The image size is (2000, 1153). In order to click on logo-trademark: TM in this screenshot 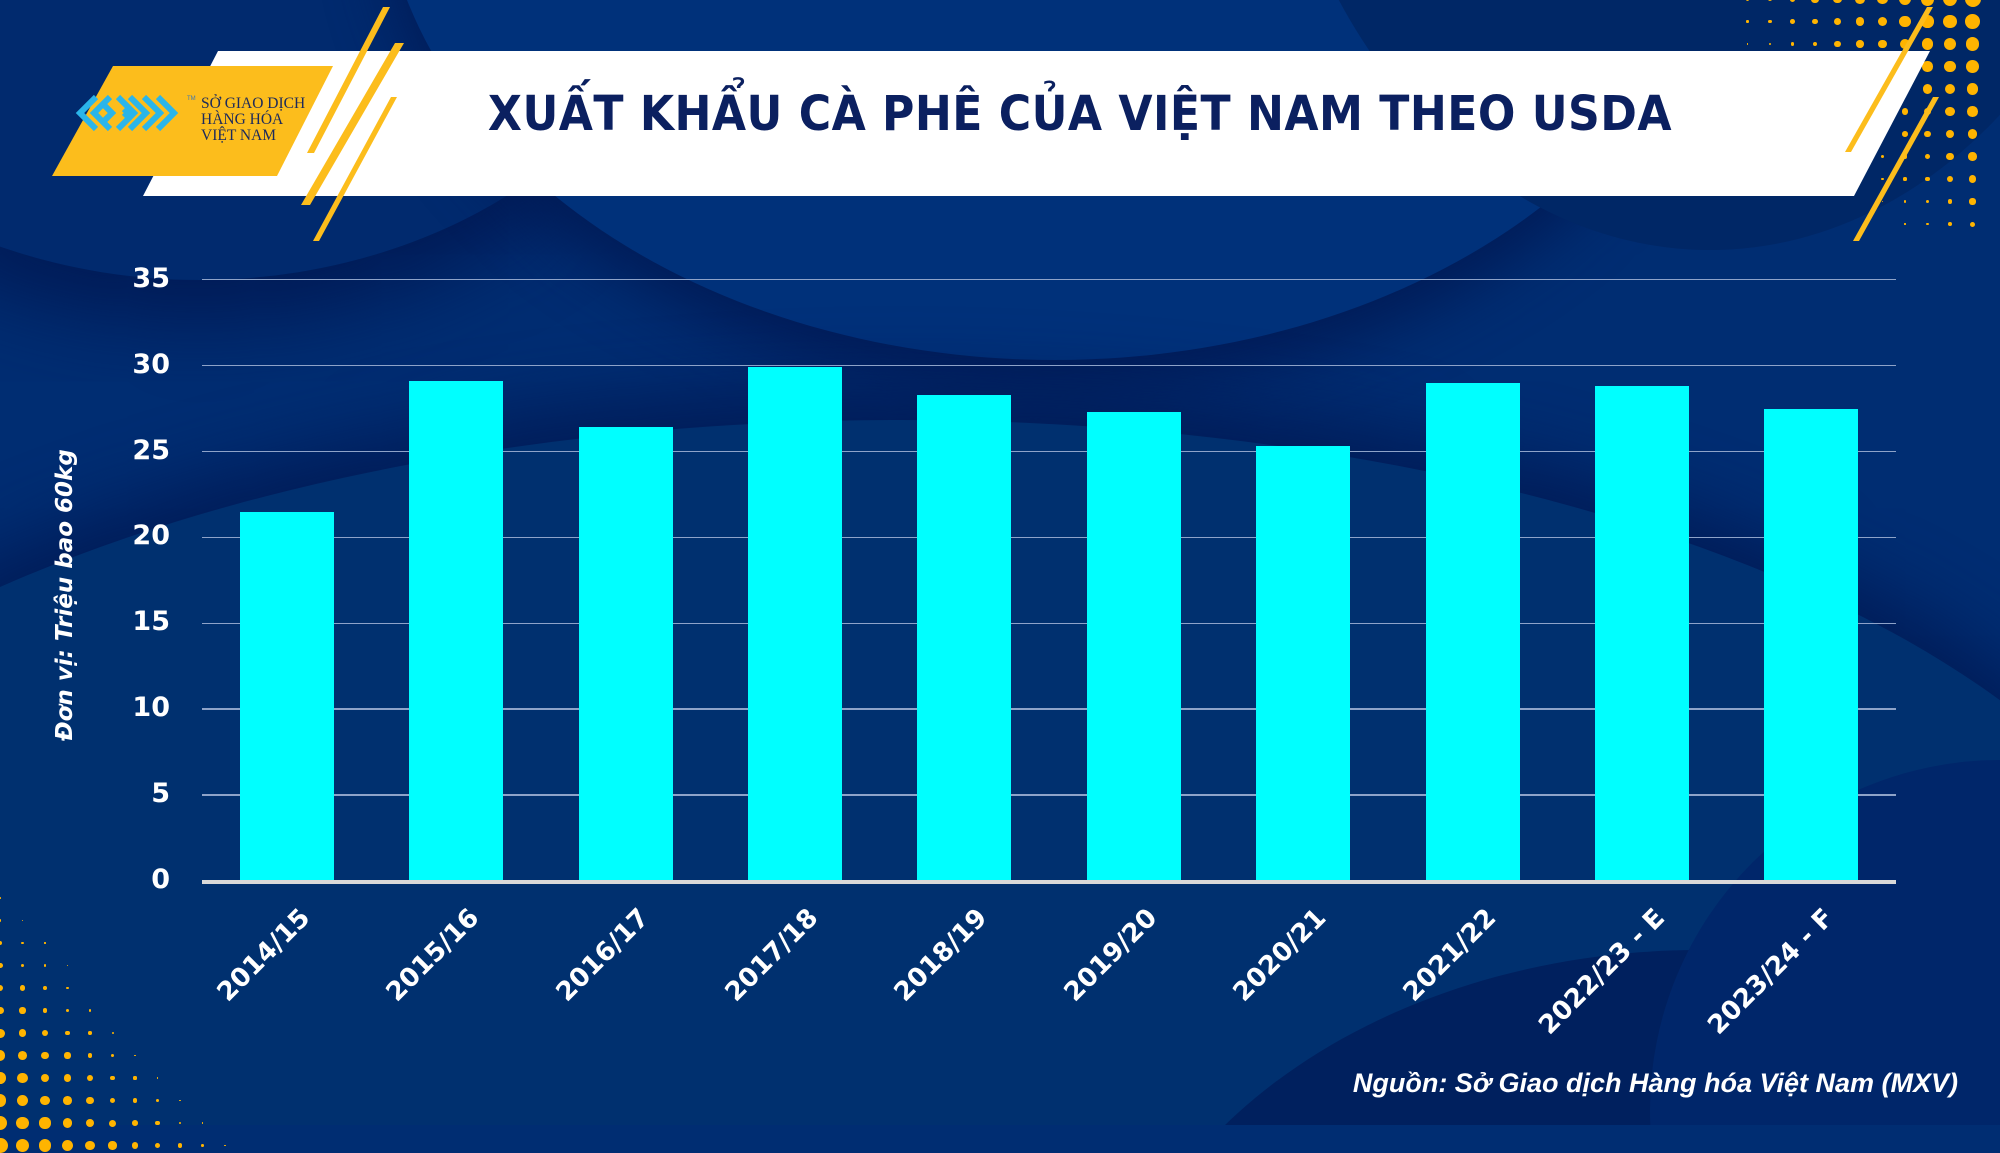, I will do `click(191, 99)`.